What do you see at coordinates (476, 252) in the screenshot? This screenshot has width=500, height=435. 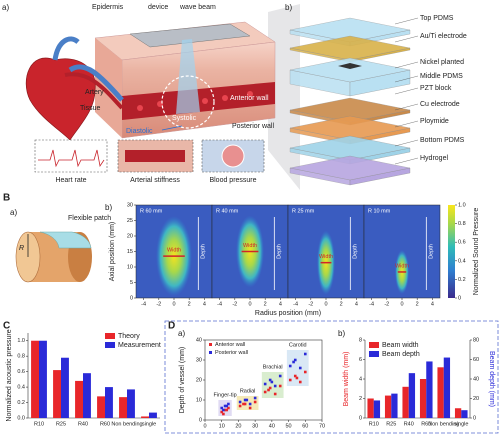 I see `colorbar-label: Normalized Sound Pressure` at bounding box center [476, 252].